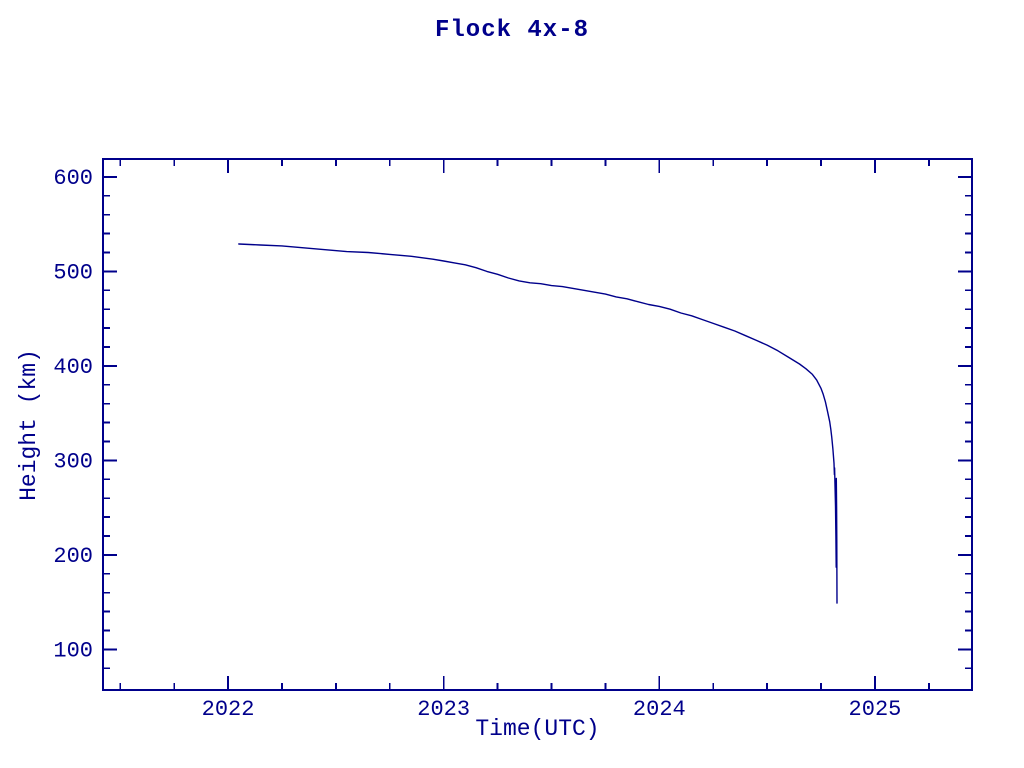 Image resolution: width=1024 pixels, height=768 pixels. I want to click on y-tick-label: 200, so click(73, 556).